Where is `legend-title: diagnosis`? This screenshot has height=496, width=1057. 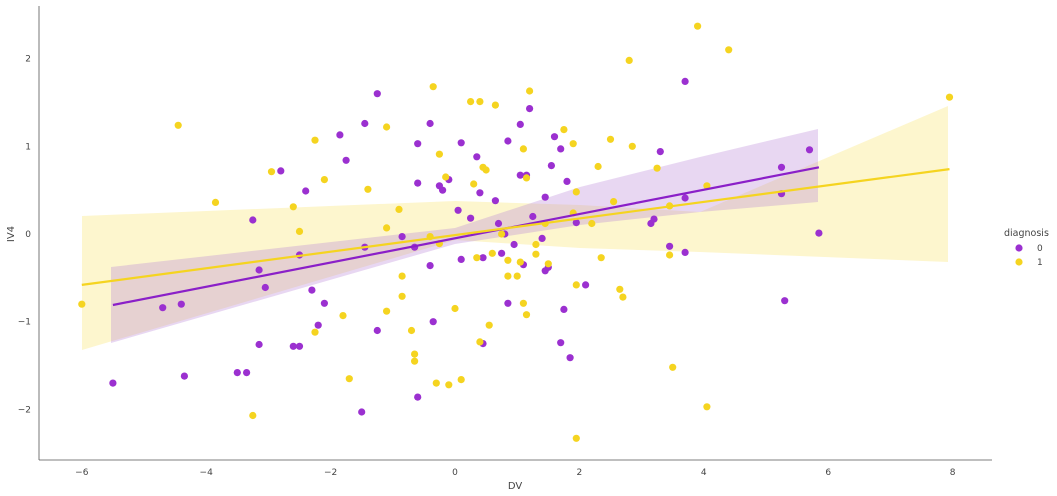
legend-title: diagnosis is located at coordinates (1026, 233).